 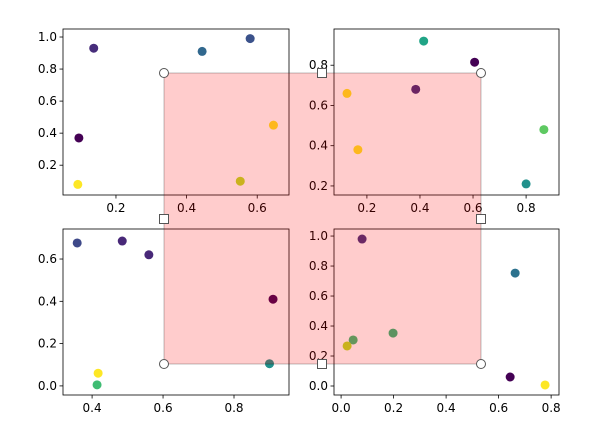 What do you see at coordinates (341, 408) in the screenshot?
I see `x-tick-label: 0.0` at bounding box center [341, 408].